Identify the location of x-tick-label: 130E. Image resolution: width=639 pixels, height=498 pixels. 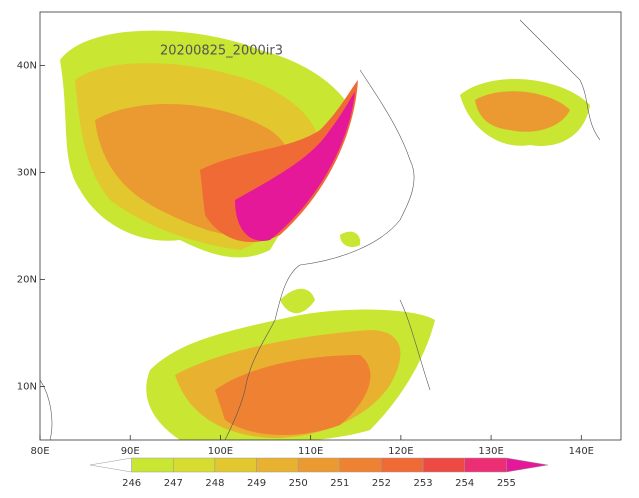
(490, 451).